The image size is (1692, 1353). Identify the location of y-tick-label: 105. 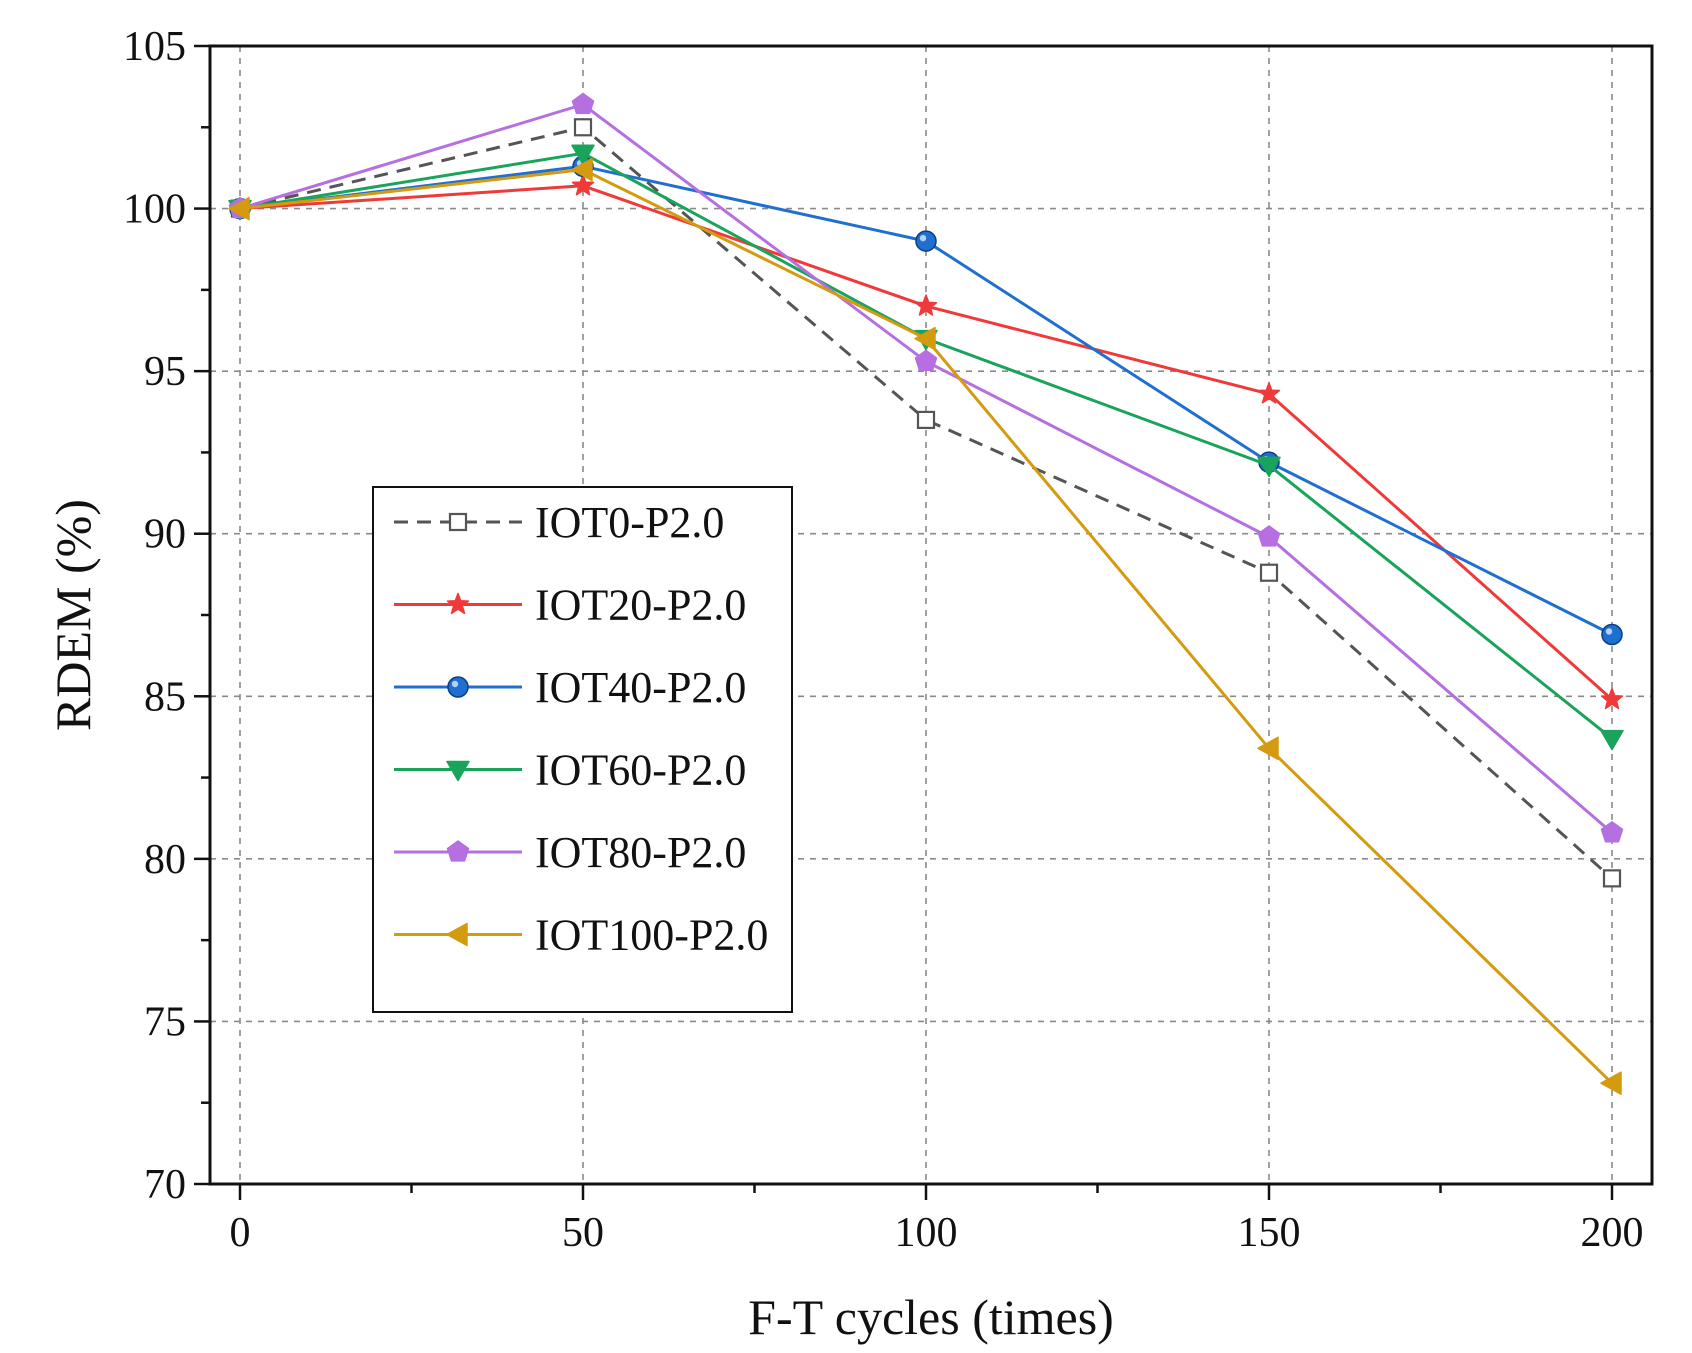
(154, 47).